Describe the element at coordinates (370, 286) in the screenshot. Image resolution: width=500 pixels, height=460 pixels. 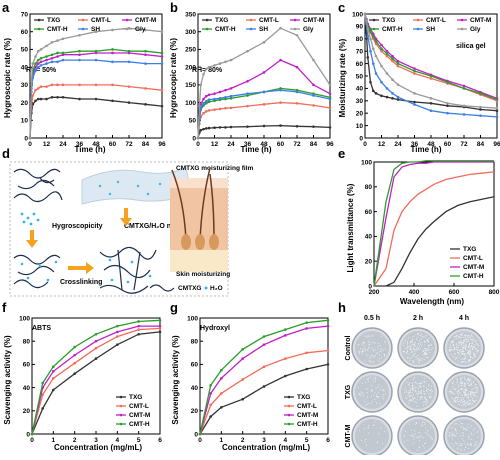
I see `y-tick-label: 0` at that location.